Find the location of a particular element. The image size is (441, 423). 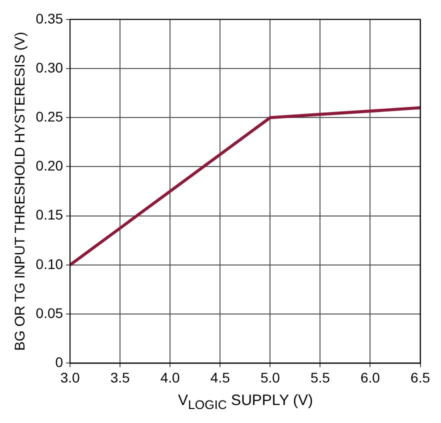

y-tick-label: 0.20 is located at coordinates (50, 166).